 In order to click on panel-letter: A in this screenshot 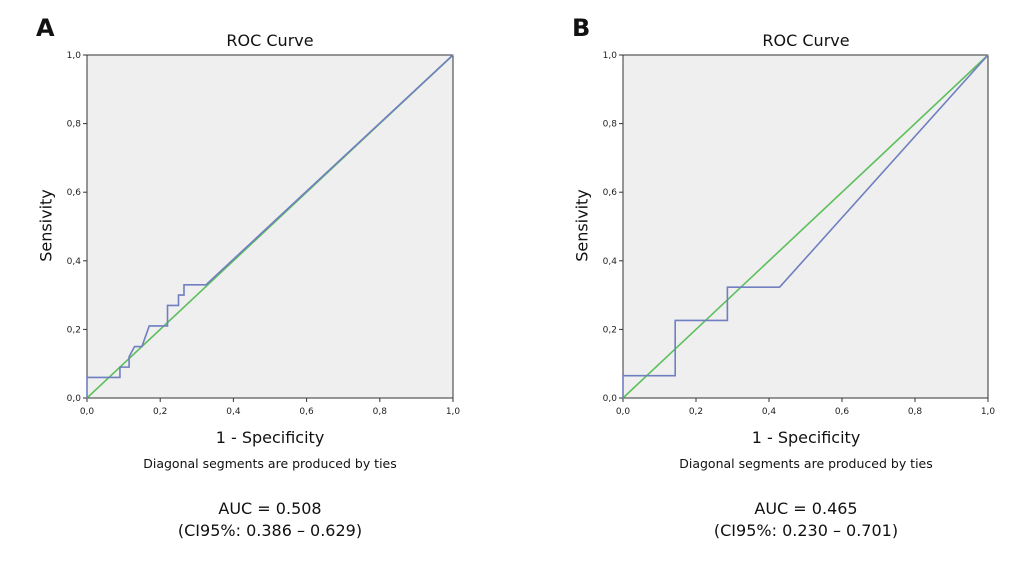, I will do `click(45, 28)`.